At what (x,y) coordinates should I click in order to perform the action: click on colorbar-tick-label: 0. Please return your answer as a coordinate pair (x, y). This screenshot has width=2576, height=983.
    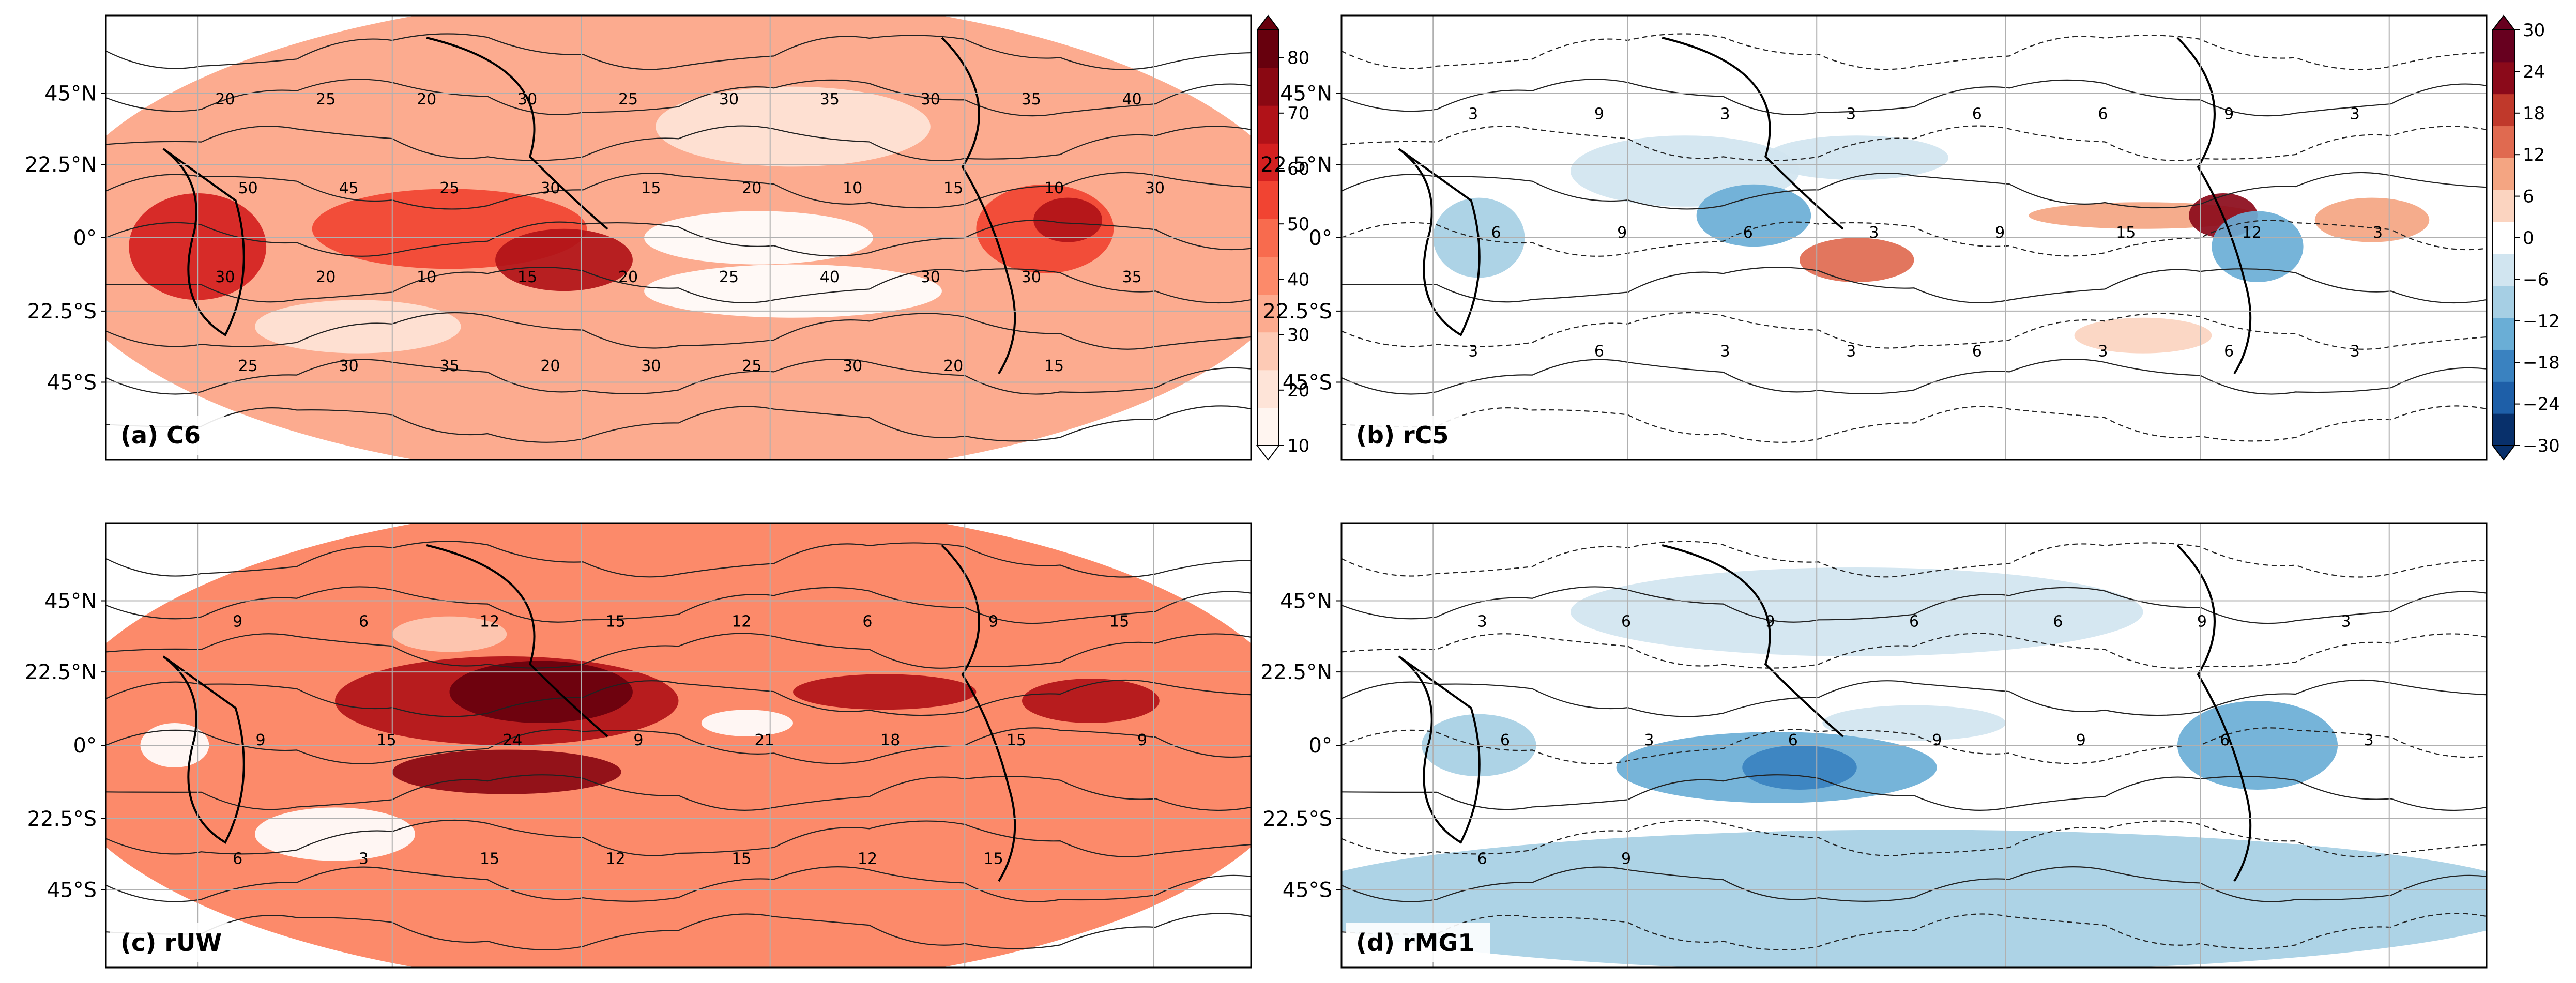
    Looking at the image, I should click on (2528, 238).